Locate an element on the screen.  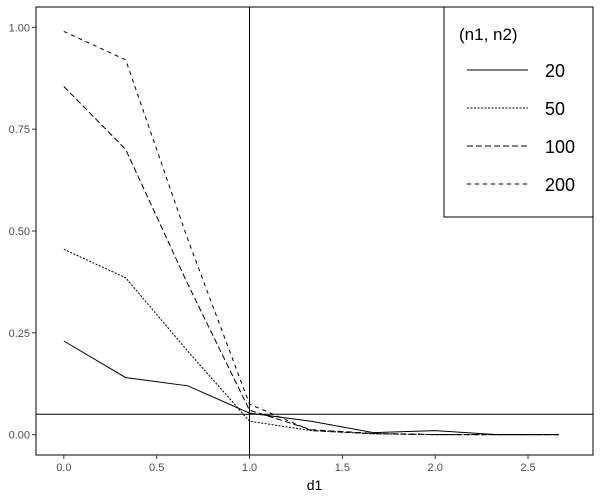
y-tick-label: 0.50 is located at coordinates (19, 232).